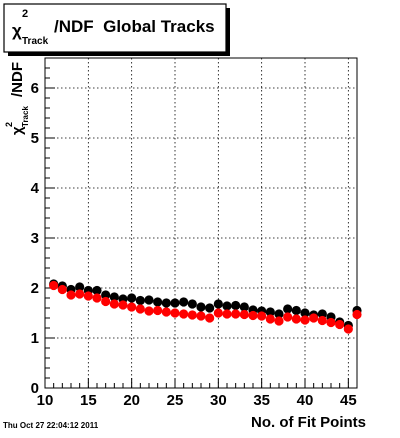 This screenshot has height=438, width=400. I want to click on y-tick-label: 2, so click(35, 288).